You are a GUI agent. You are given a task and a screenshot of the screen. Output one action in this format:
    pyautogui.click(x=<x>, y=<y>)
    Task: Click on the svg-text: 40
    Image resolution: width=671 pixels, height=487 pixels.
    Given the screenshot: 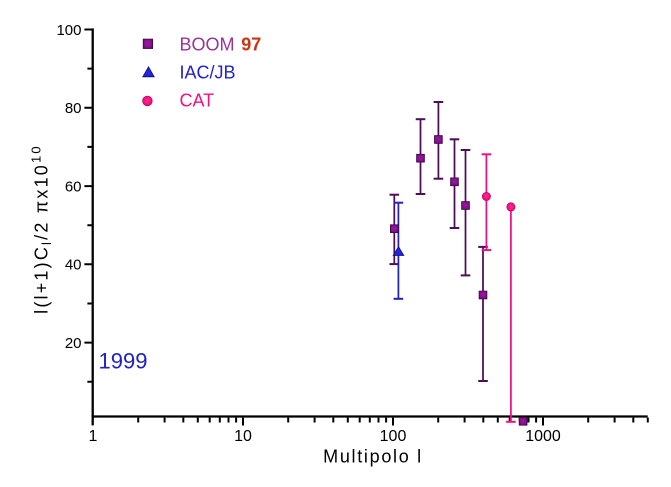 What is the action you would take?
    pyautogui.click(x=73, y=265)
    